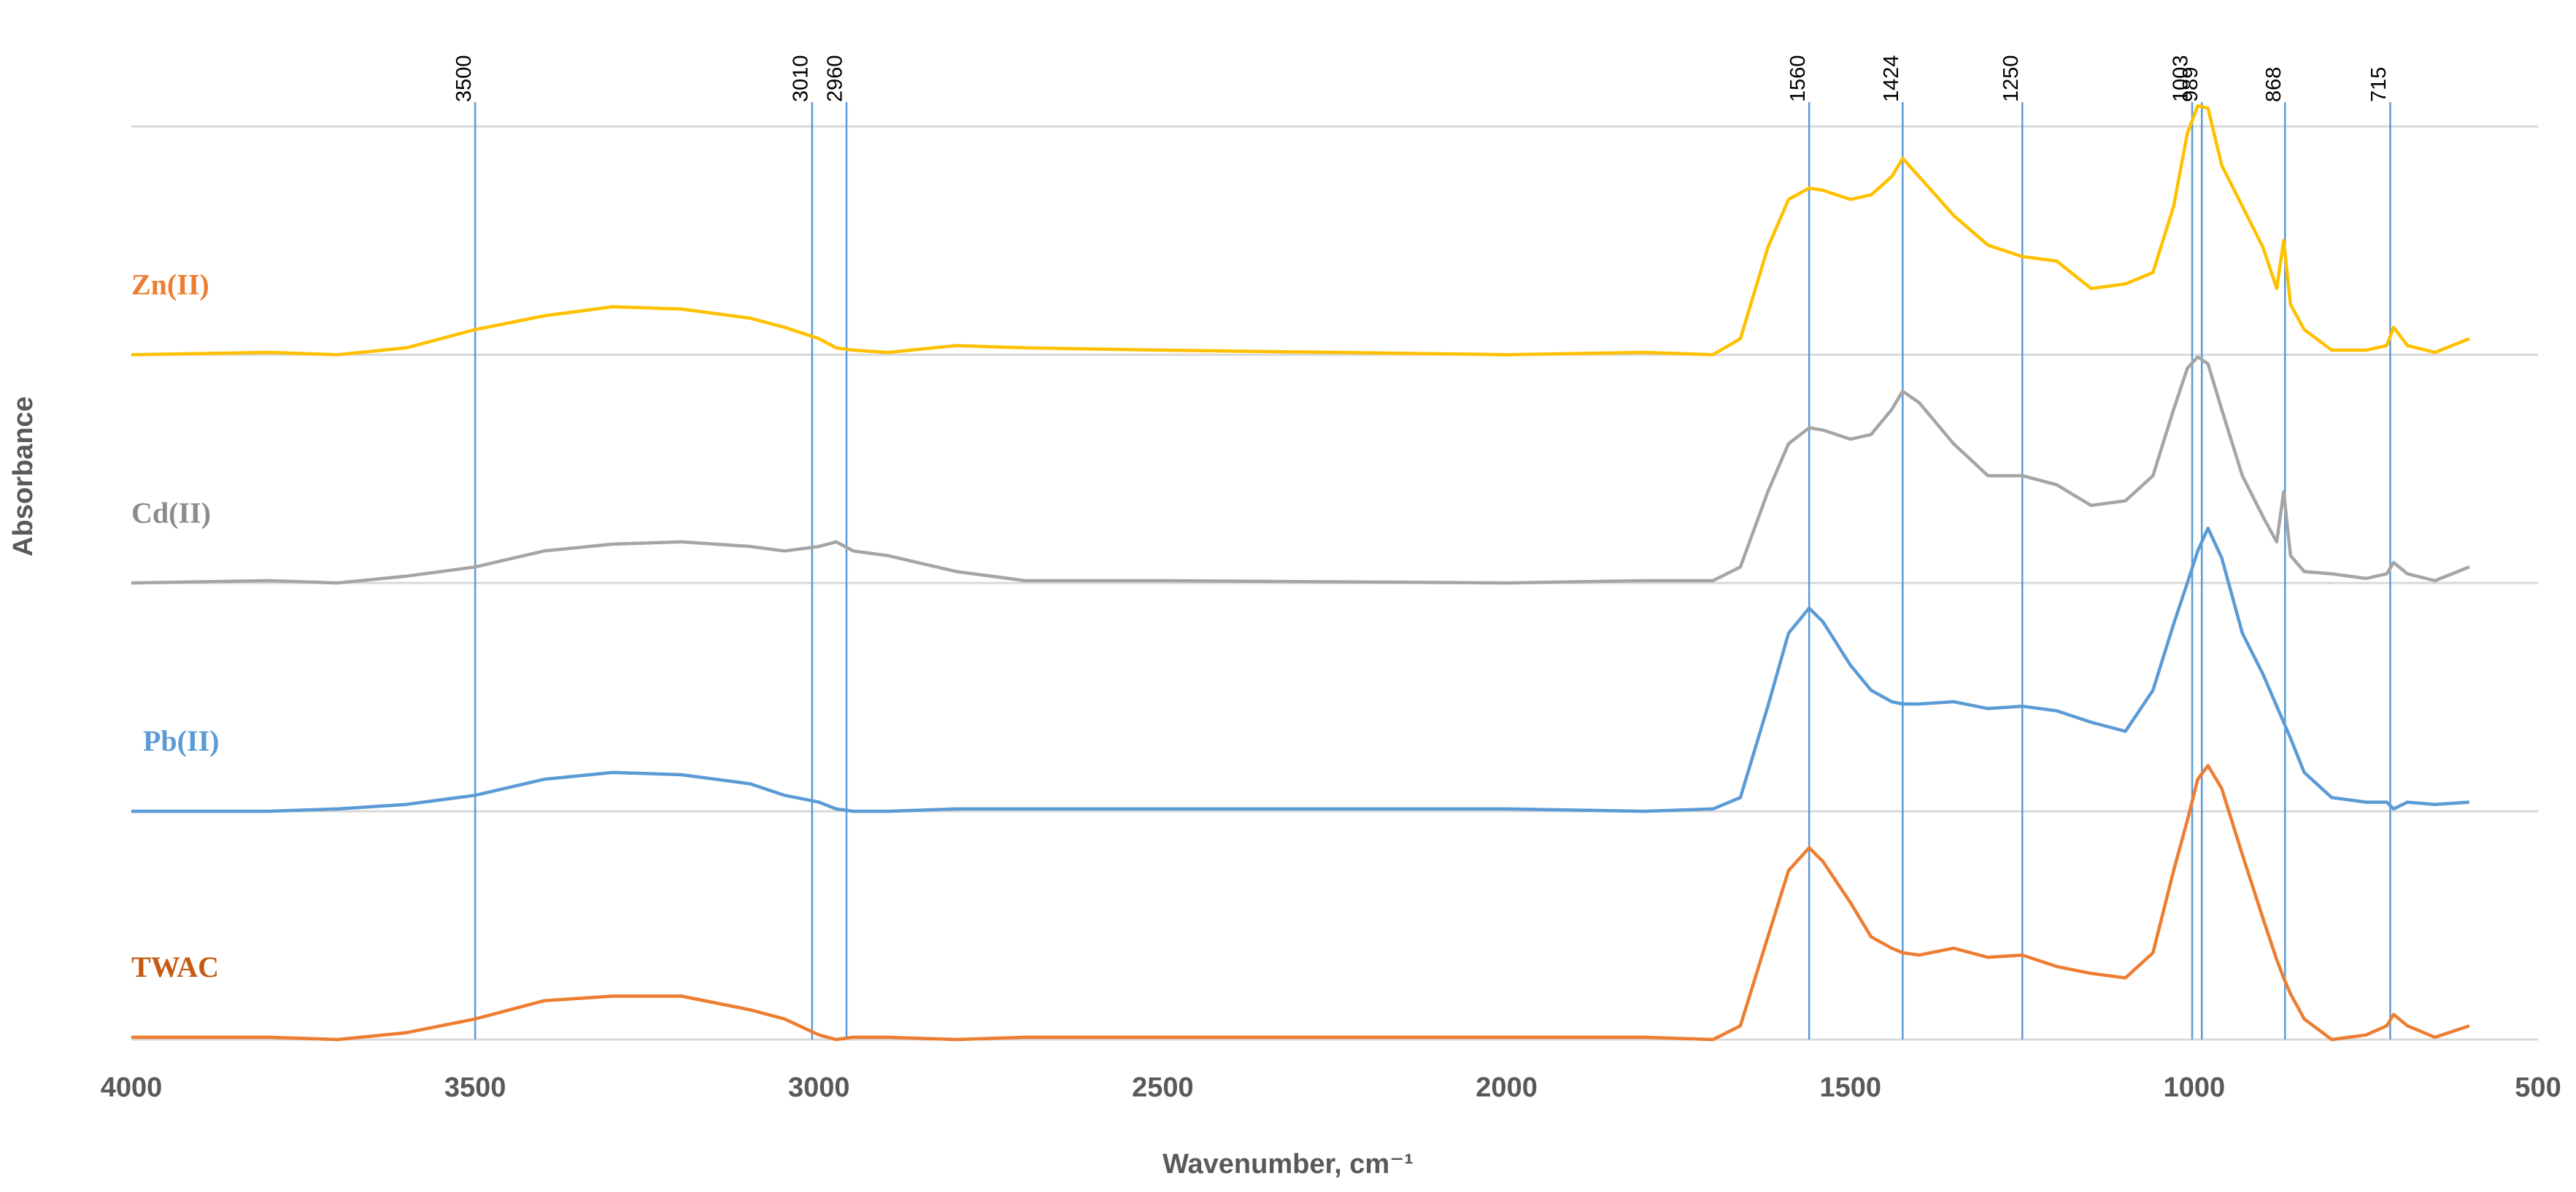  What do you see at coordinates (2195, 1087) in the screenshot?
I see `x-tick-label: 1000` at bounding box center [2195, 1087].